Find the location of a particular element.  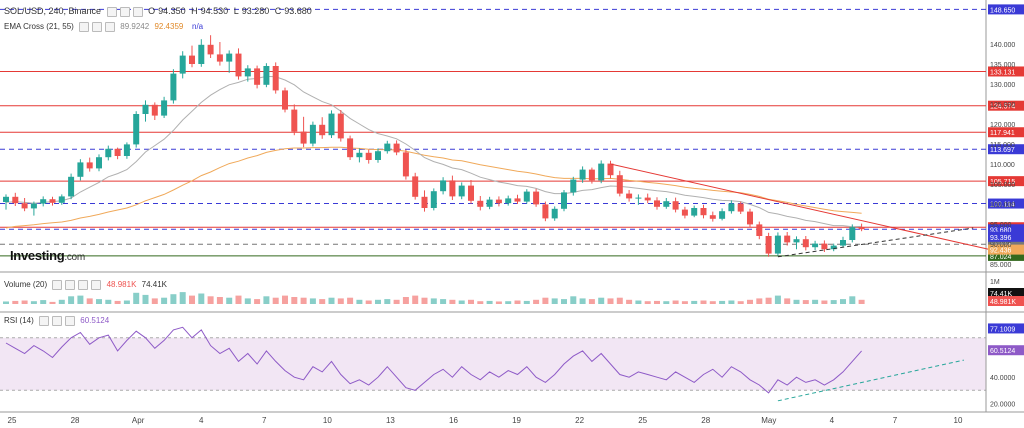

low-label: L is located at coordinates (236, 11).